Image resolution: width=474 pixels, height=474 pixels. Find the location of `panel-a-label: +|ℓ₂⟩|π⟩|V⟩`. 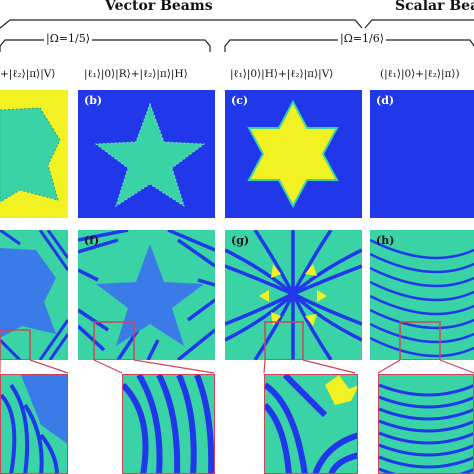

panel-a-label: +|ℓ₂⟩|π⟩|V⟩ is located at coordinates (28, 74).